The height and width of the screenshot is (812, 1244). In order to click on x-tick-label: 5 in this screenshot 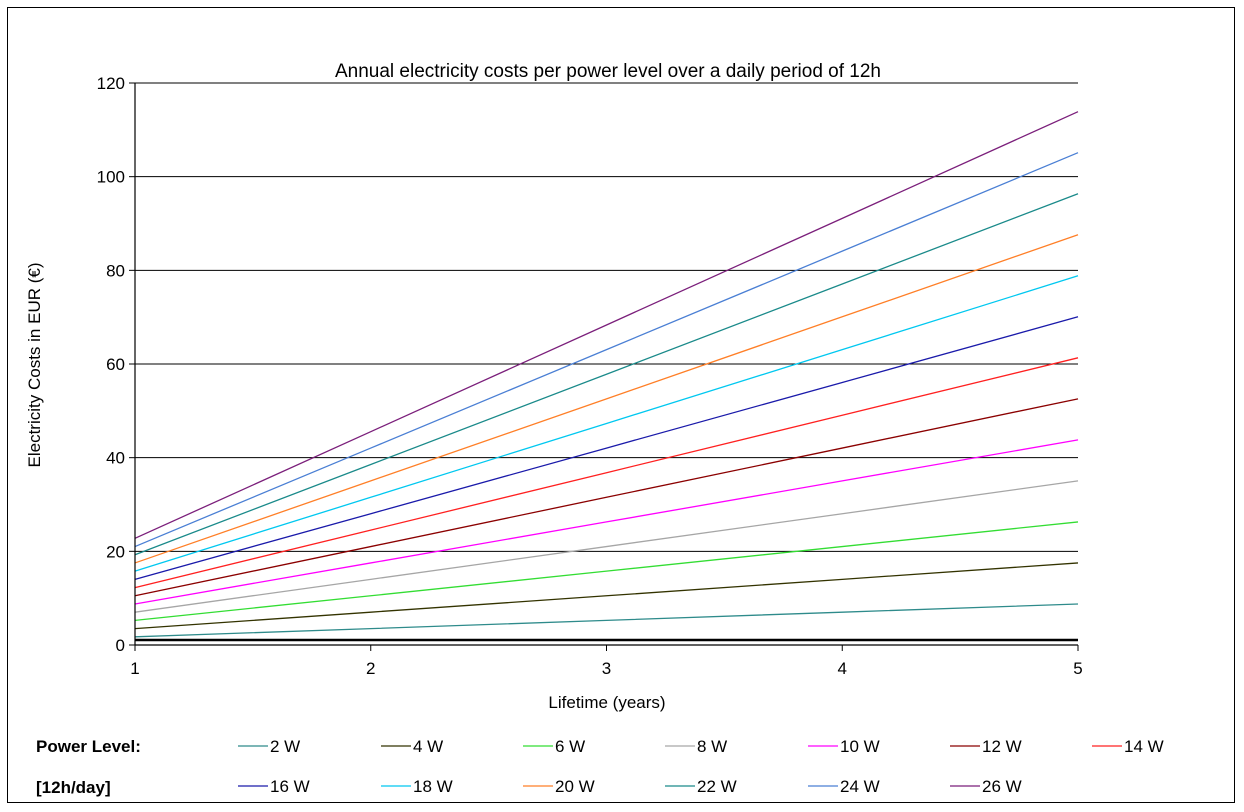, I will do `click(1077, 668)`.